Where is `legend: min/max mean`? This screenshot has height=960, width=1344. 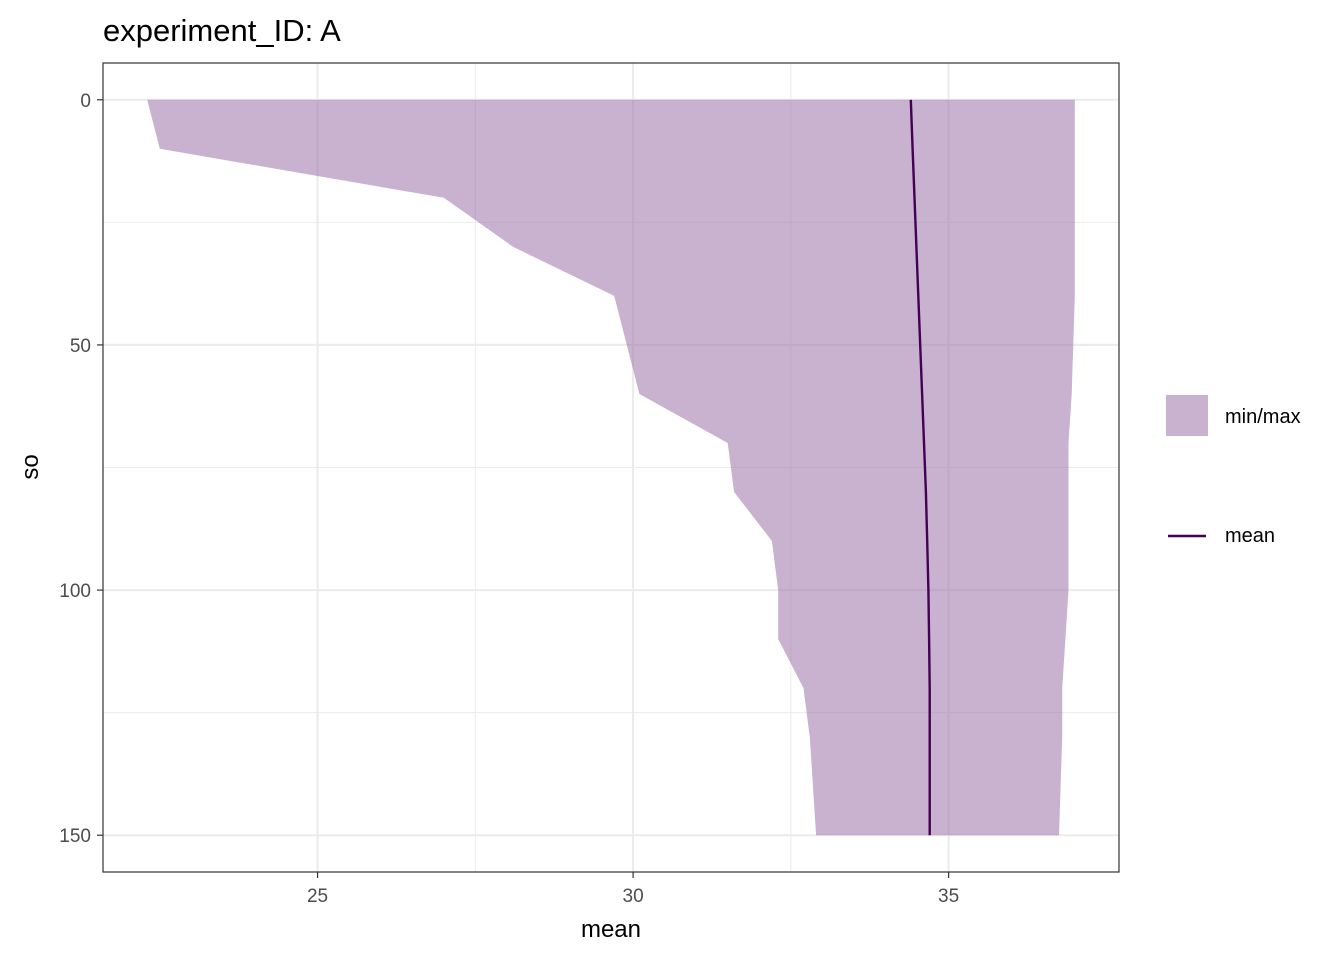 legend: min/max mean is located at coordinates (1233, 471).